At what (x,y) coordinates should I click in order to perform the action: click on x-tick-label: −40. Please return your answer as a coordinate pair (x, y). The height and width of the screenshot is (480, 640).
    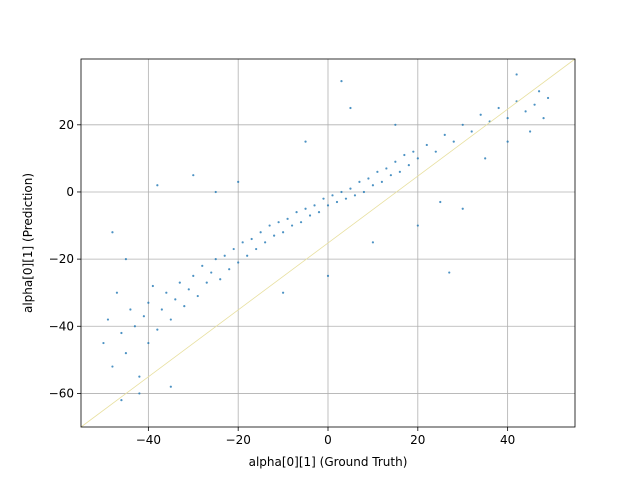
    Looking at the image, I should click on (148, 440).